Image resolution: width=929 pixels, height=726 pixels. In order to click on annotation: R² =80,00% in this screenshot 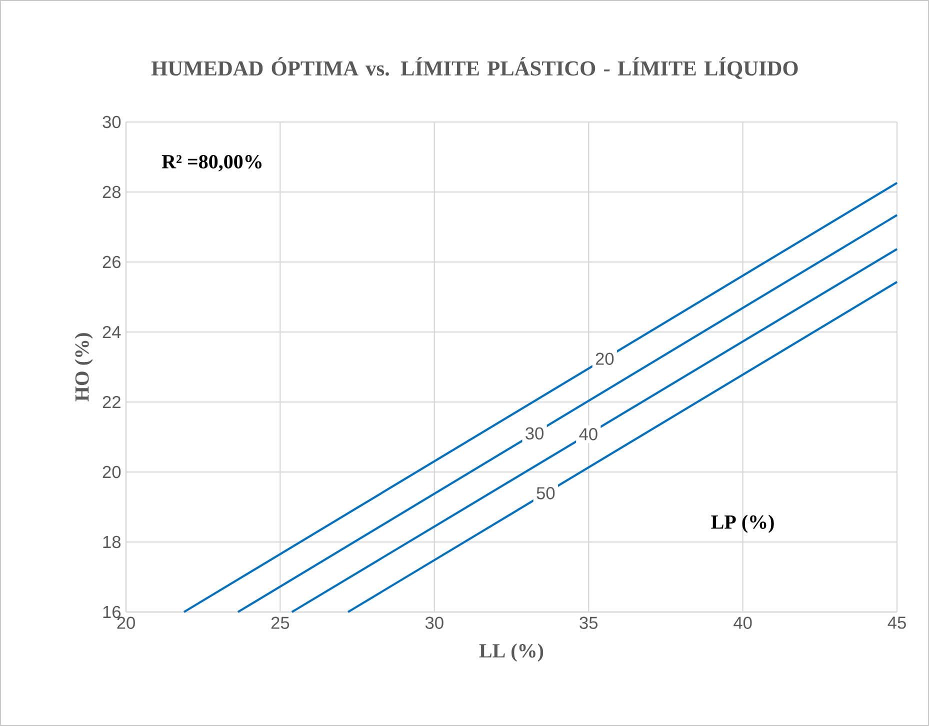, I will do `click(212, 163)`.